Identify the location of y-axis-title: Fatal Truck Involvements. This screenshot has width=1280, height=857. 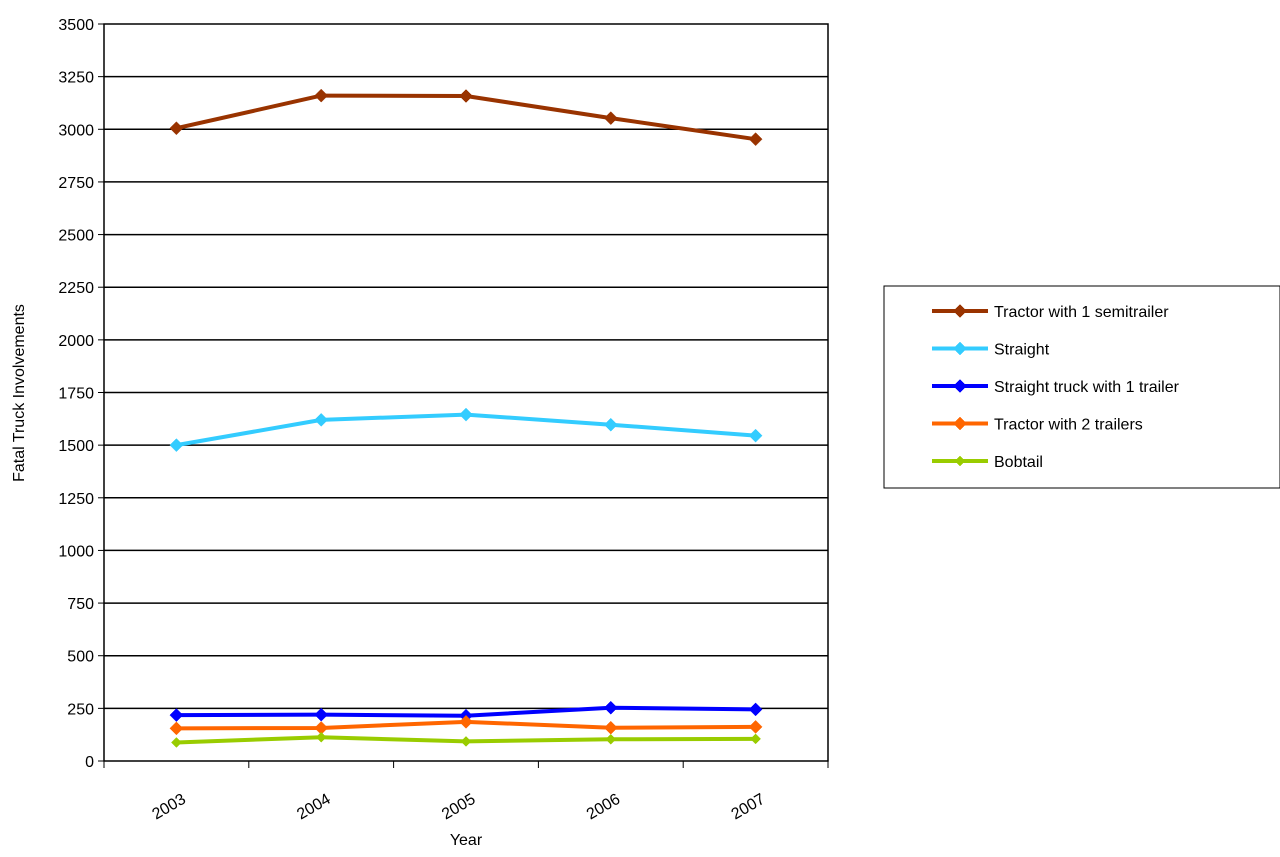
(19, 393).